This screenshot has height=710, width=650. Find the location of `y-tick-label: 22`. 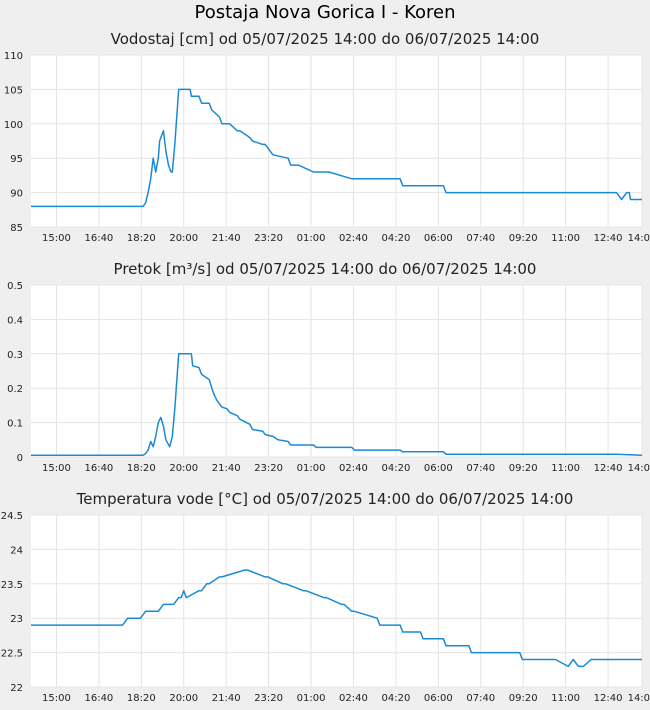

y-tick-label: 22 is located at coordinates (16, 688).